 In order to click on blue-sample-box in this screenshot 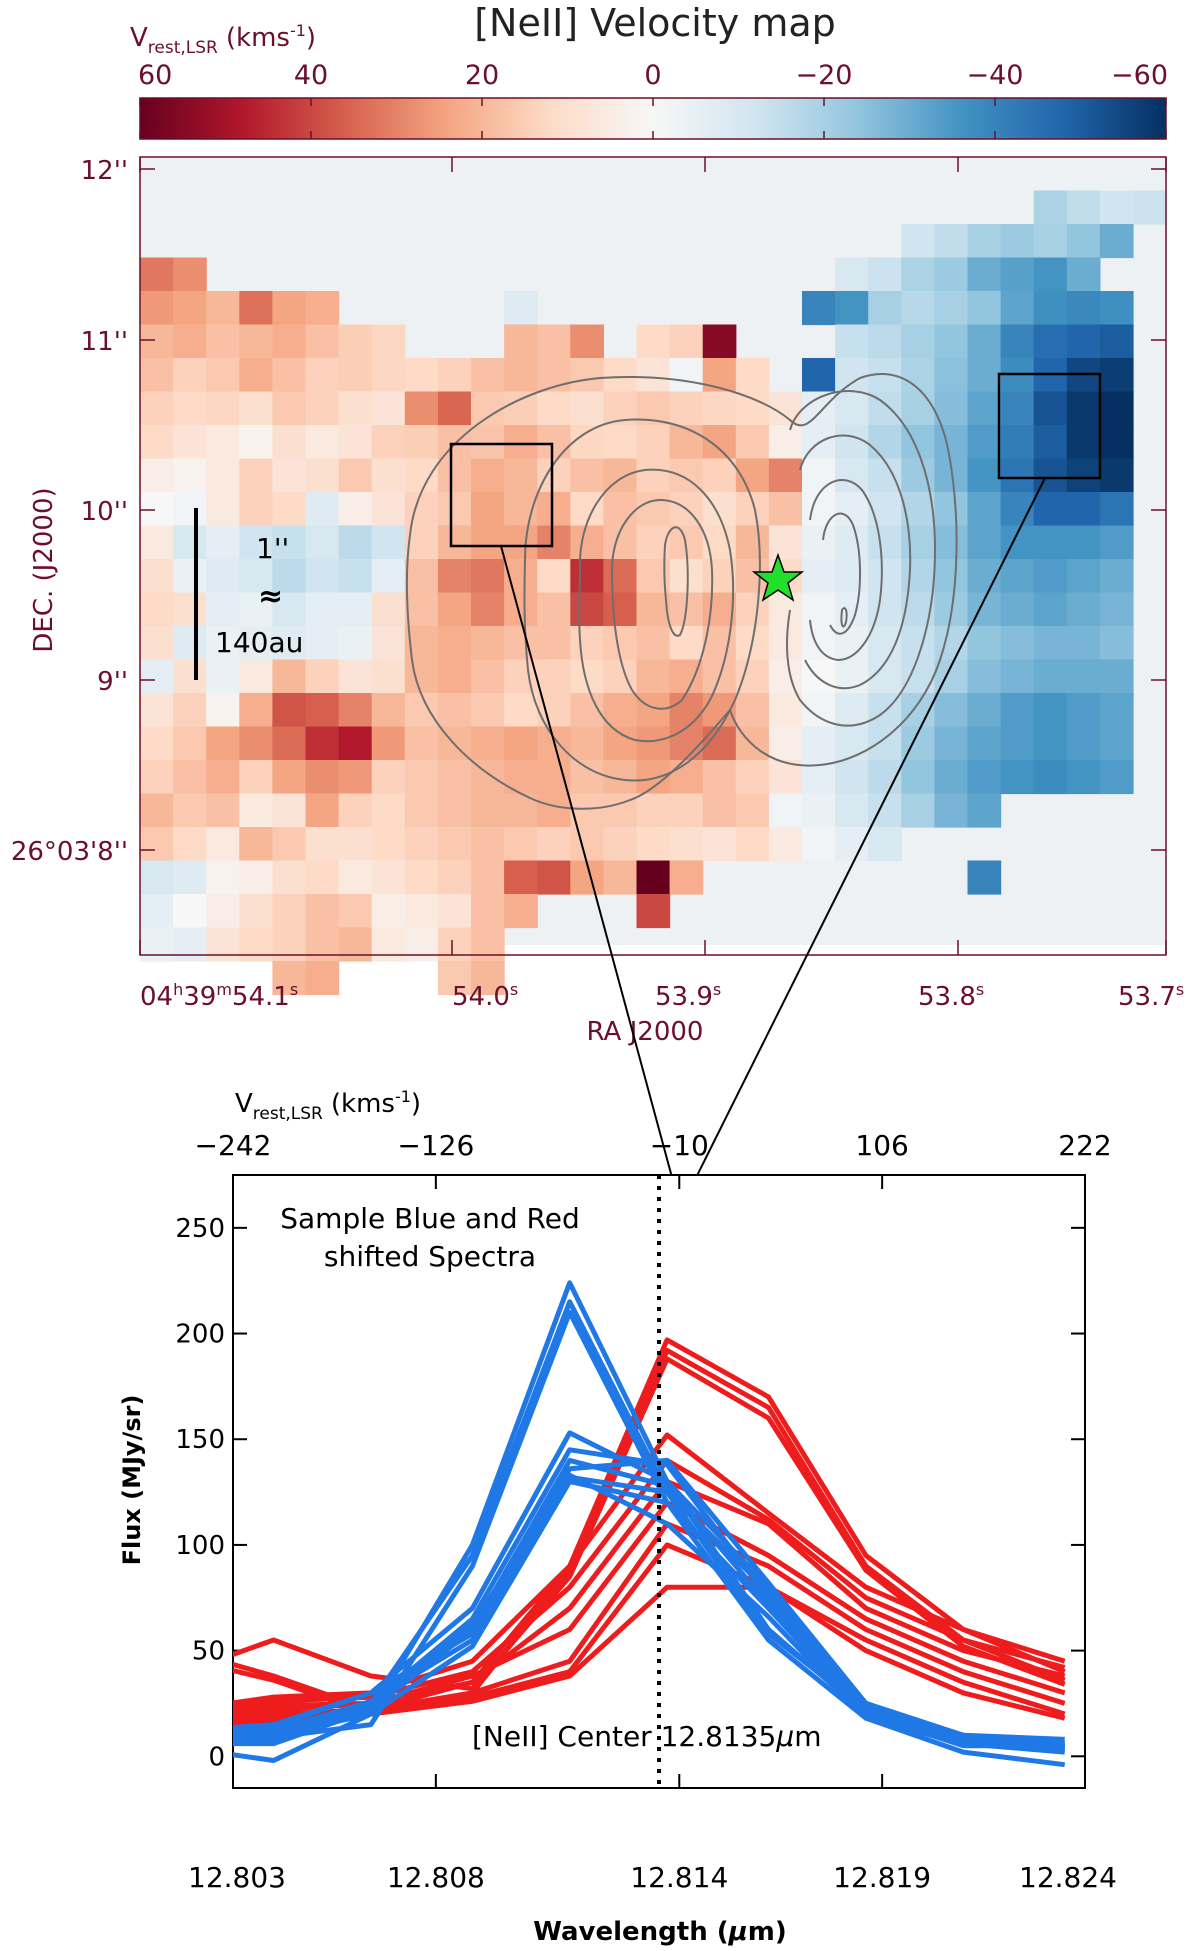, I will do `click(1049, 426)`.